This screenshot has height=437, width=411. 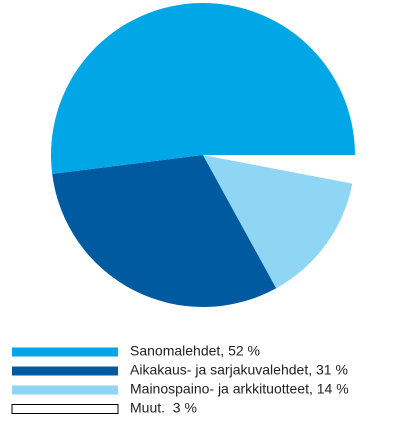 What do you see at coordinates (239, 389) in the screenshot?
I see `legend-label: Mainospaino- ja arkkituotteet, 14 %` at bounding box center [239, 389].